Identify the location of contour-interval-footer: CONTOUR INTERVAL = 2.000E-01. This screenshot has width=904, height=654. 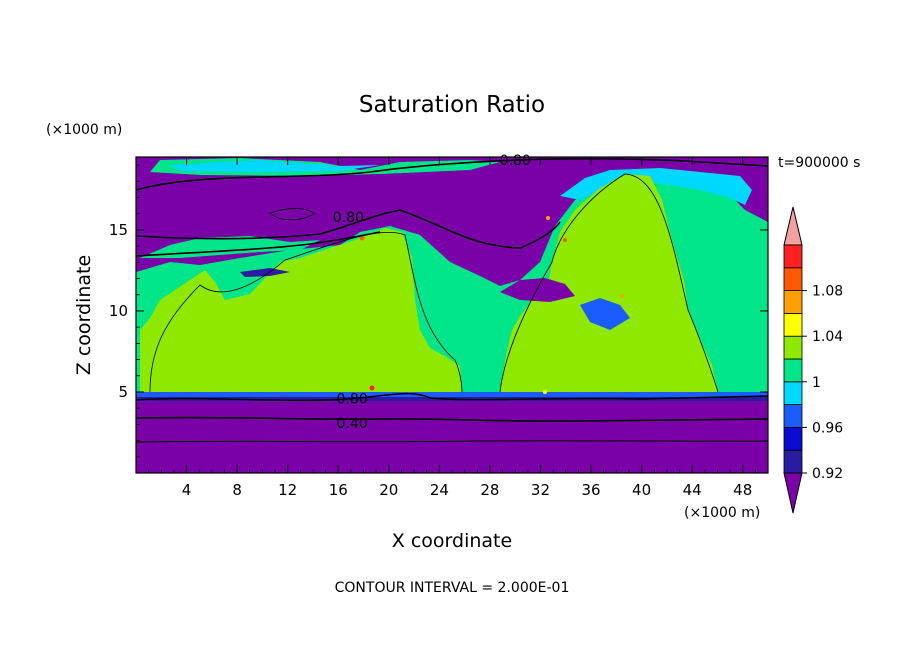
(452, 588).